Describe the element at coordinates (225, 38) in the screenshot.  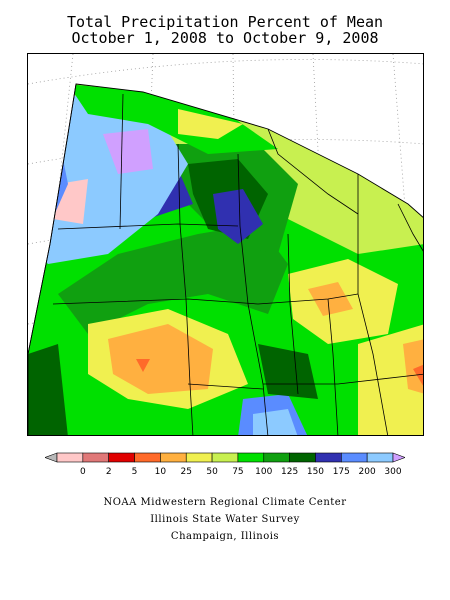
I see `map-subtitle-date-range: October 1, 2008 to October 9, 2008` at that location.